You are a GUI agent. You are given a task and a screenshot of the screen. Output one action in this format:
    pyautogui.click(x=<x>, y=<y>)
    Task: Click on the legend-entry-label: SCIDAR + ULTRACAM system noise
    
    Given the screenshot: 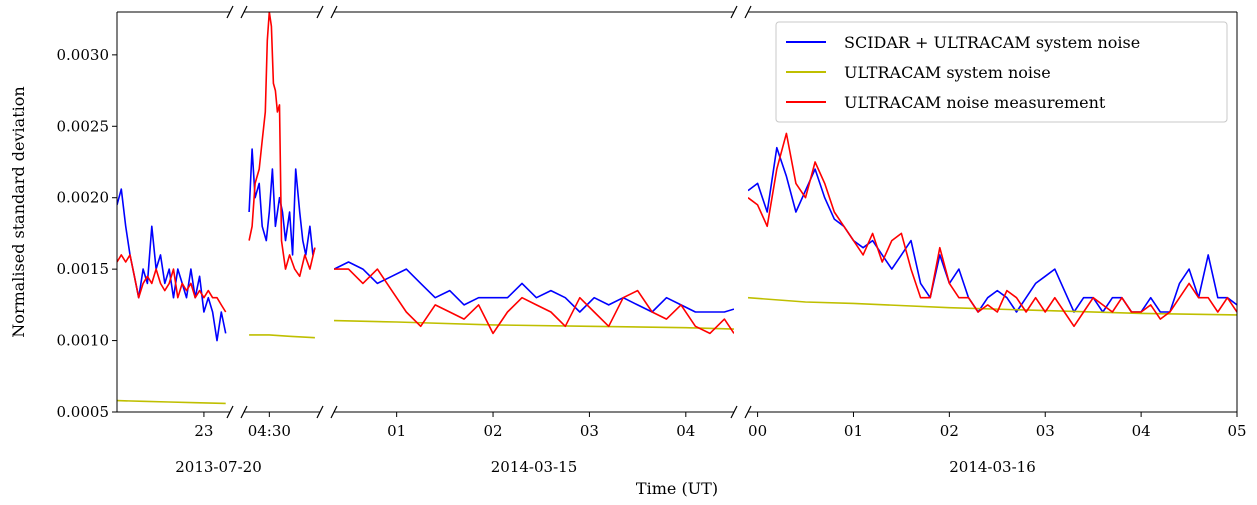 What is the action you would take?
    pyautogui.click(x=992, y=42)
    